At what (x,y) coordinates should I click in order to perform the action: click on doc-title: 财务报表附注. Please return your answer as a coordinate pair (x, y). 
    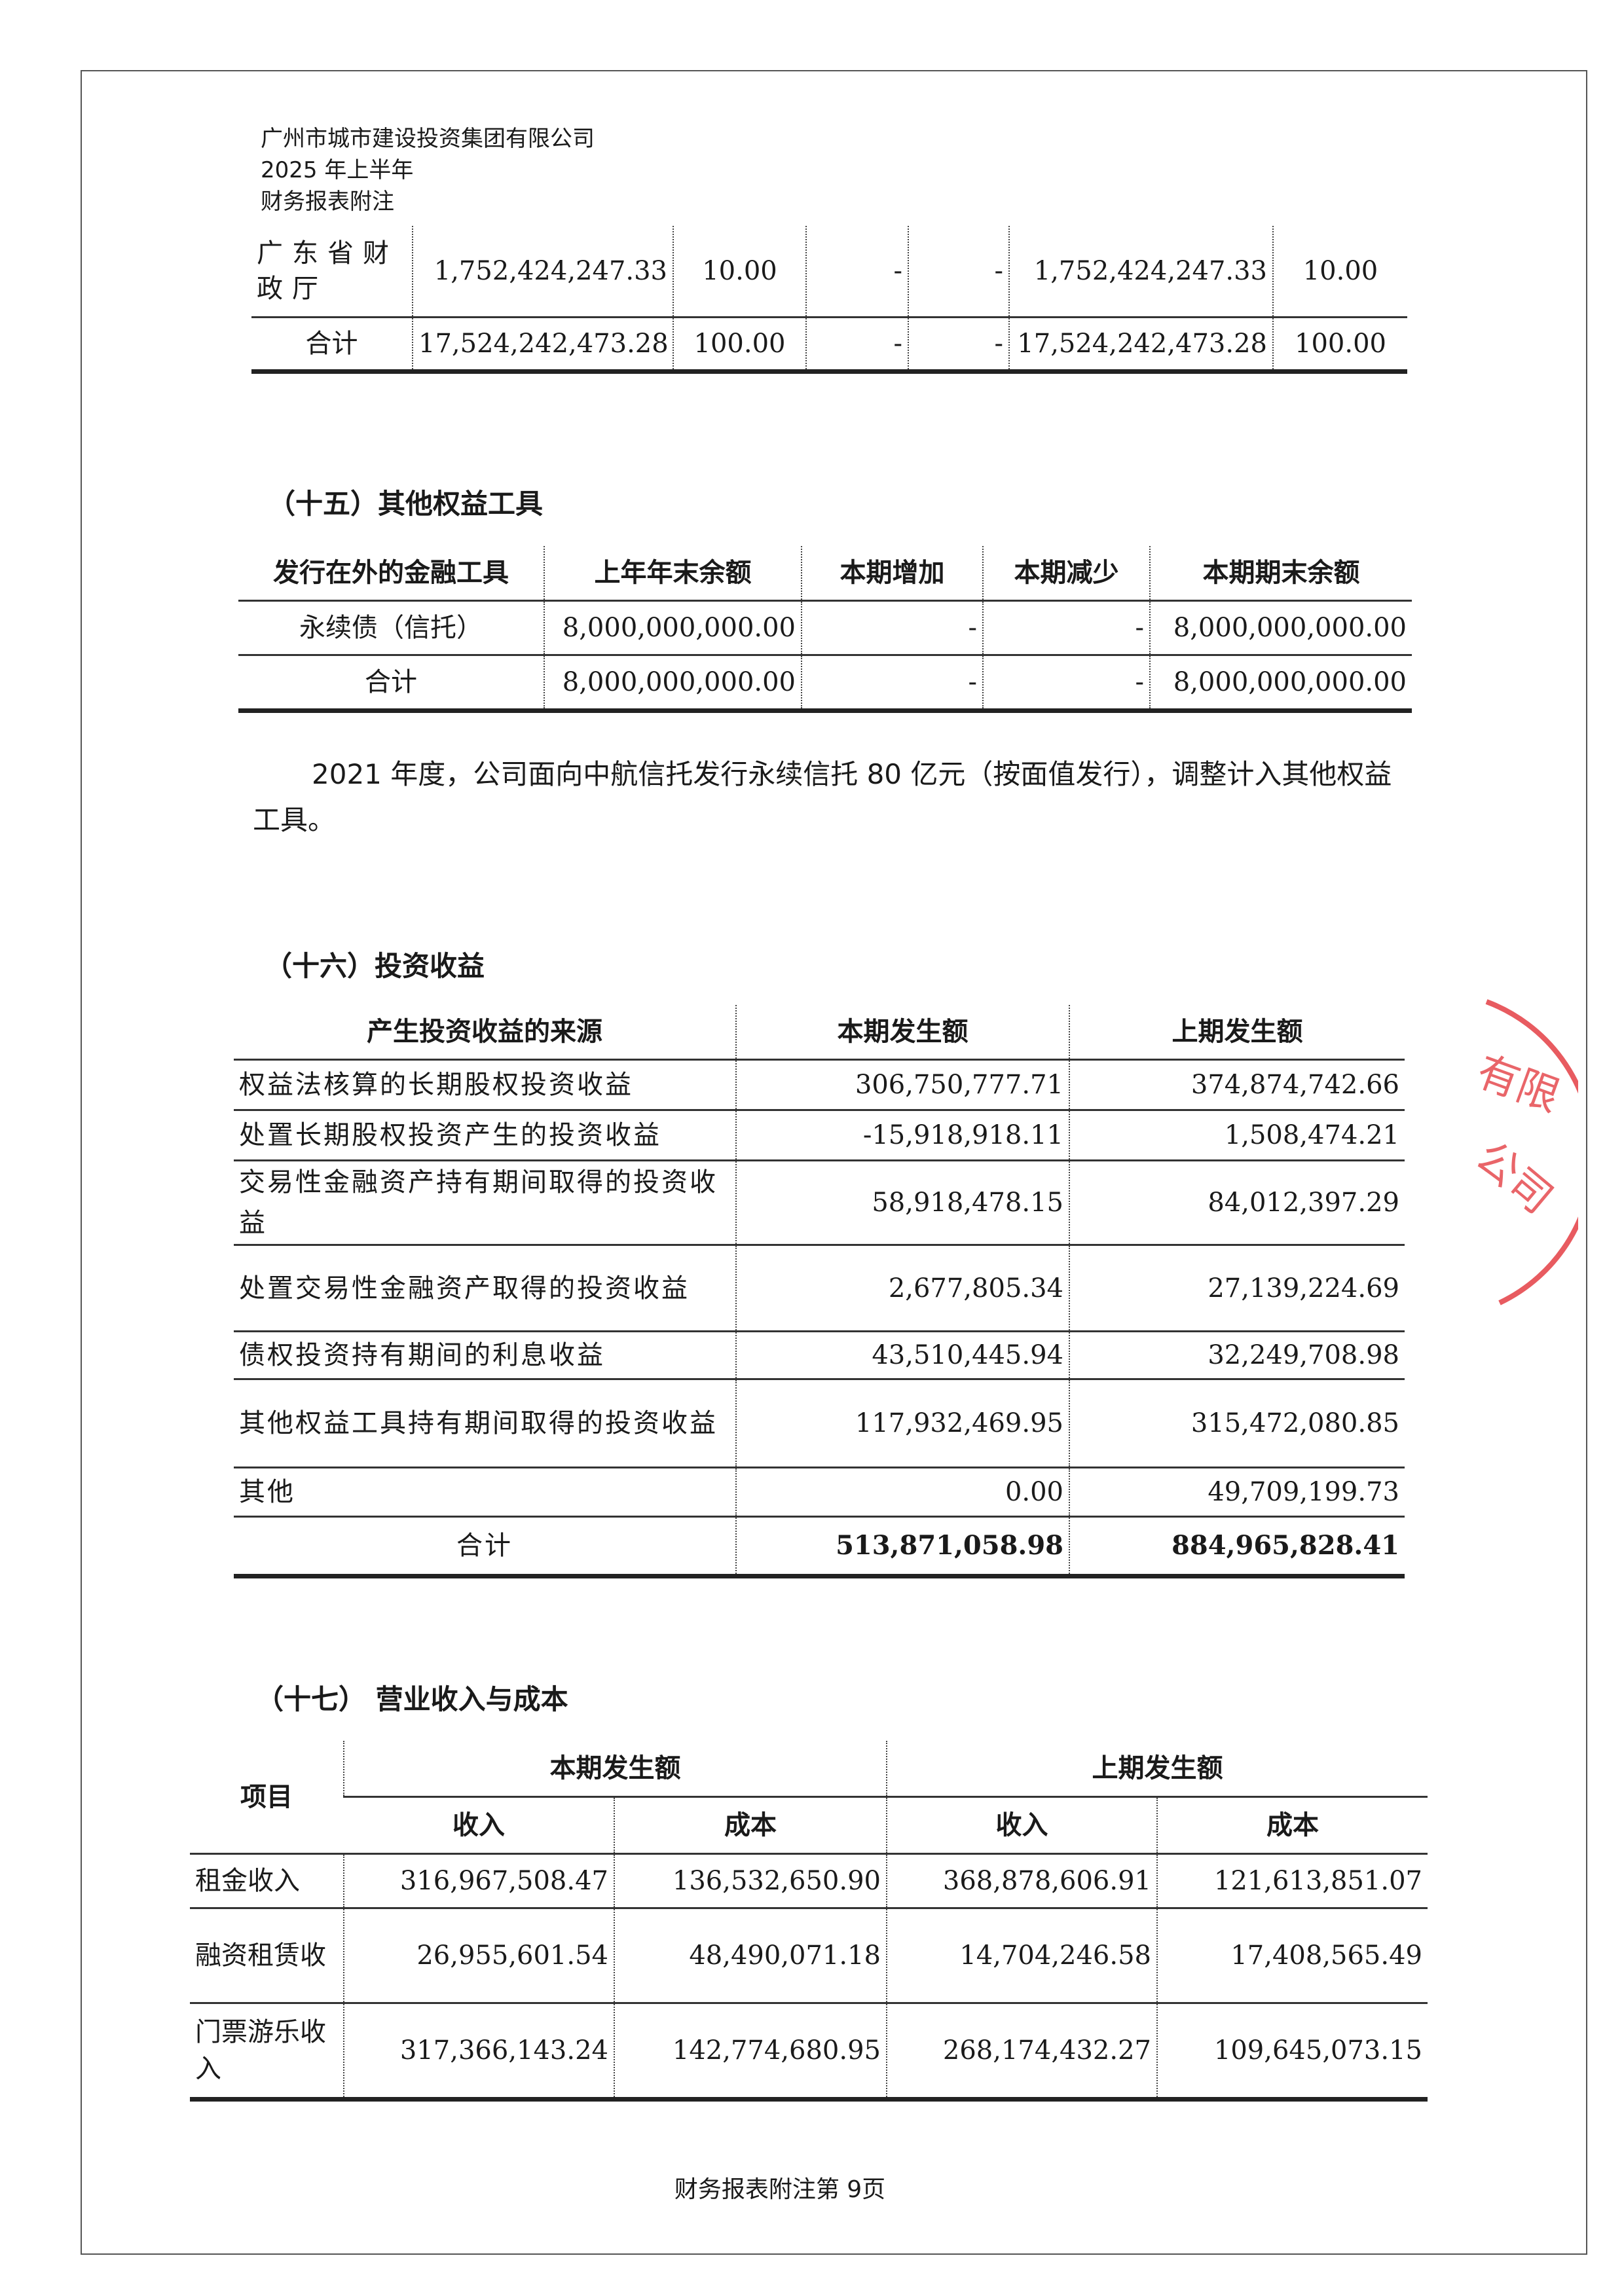
    Looking at the image, I should click on (327, 202).